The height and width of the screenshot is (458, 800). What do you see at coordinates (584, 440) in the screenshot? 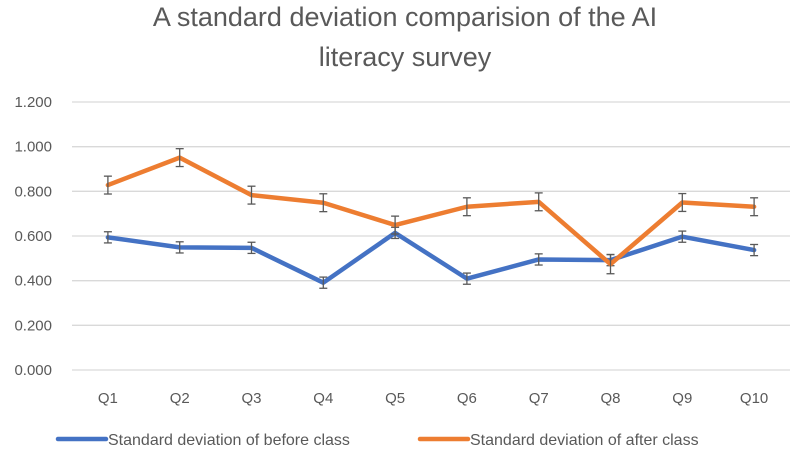
I see `legend-label: Standard deviation of after class` at bounding box center [584, 440].